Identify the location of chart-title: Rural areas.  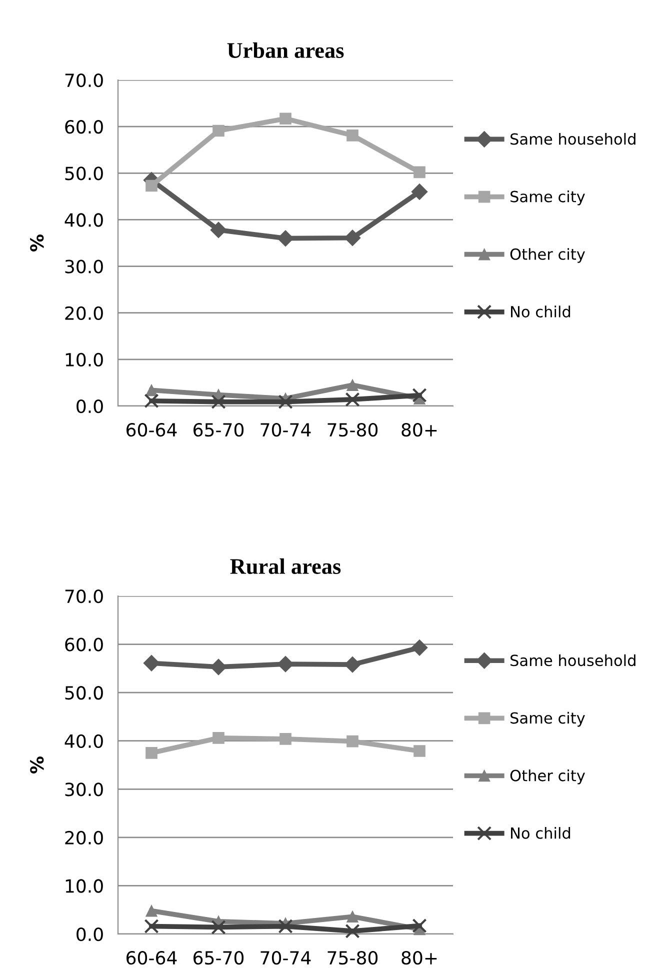
(285, 566).